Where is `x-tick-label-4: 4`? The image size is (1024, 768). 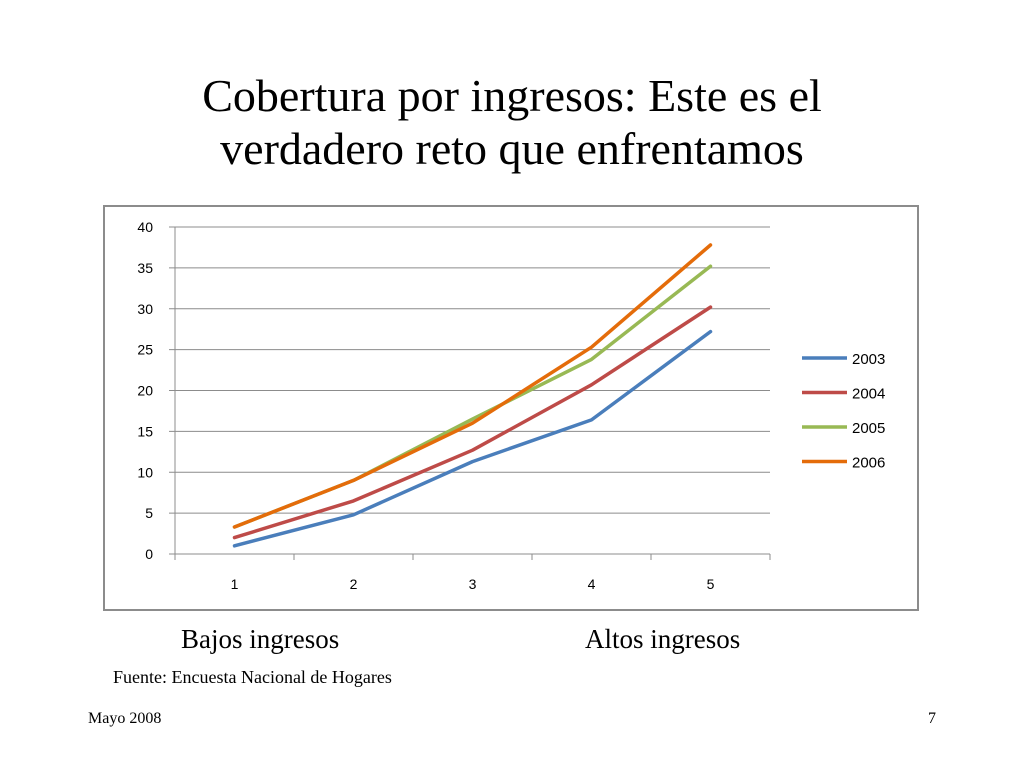
x-tick-label-4: 4 is located at coordinates (592, 584).